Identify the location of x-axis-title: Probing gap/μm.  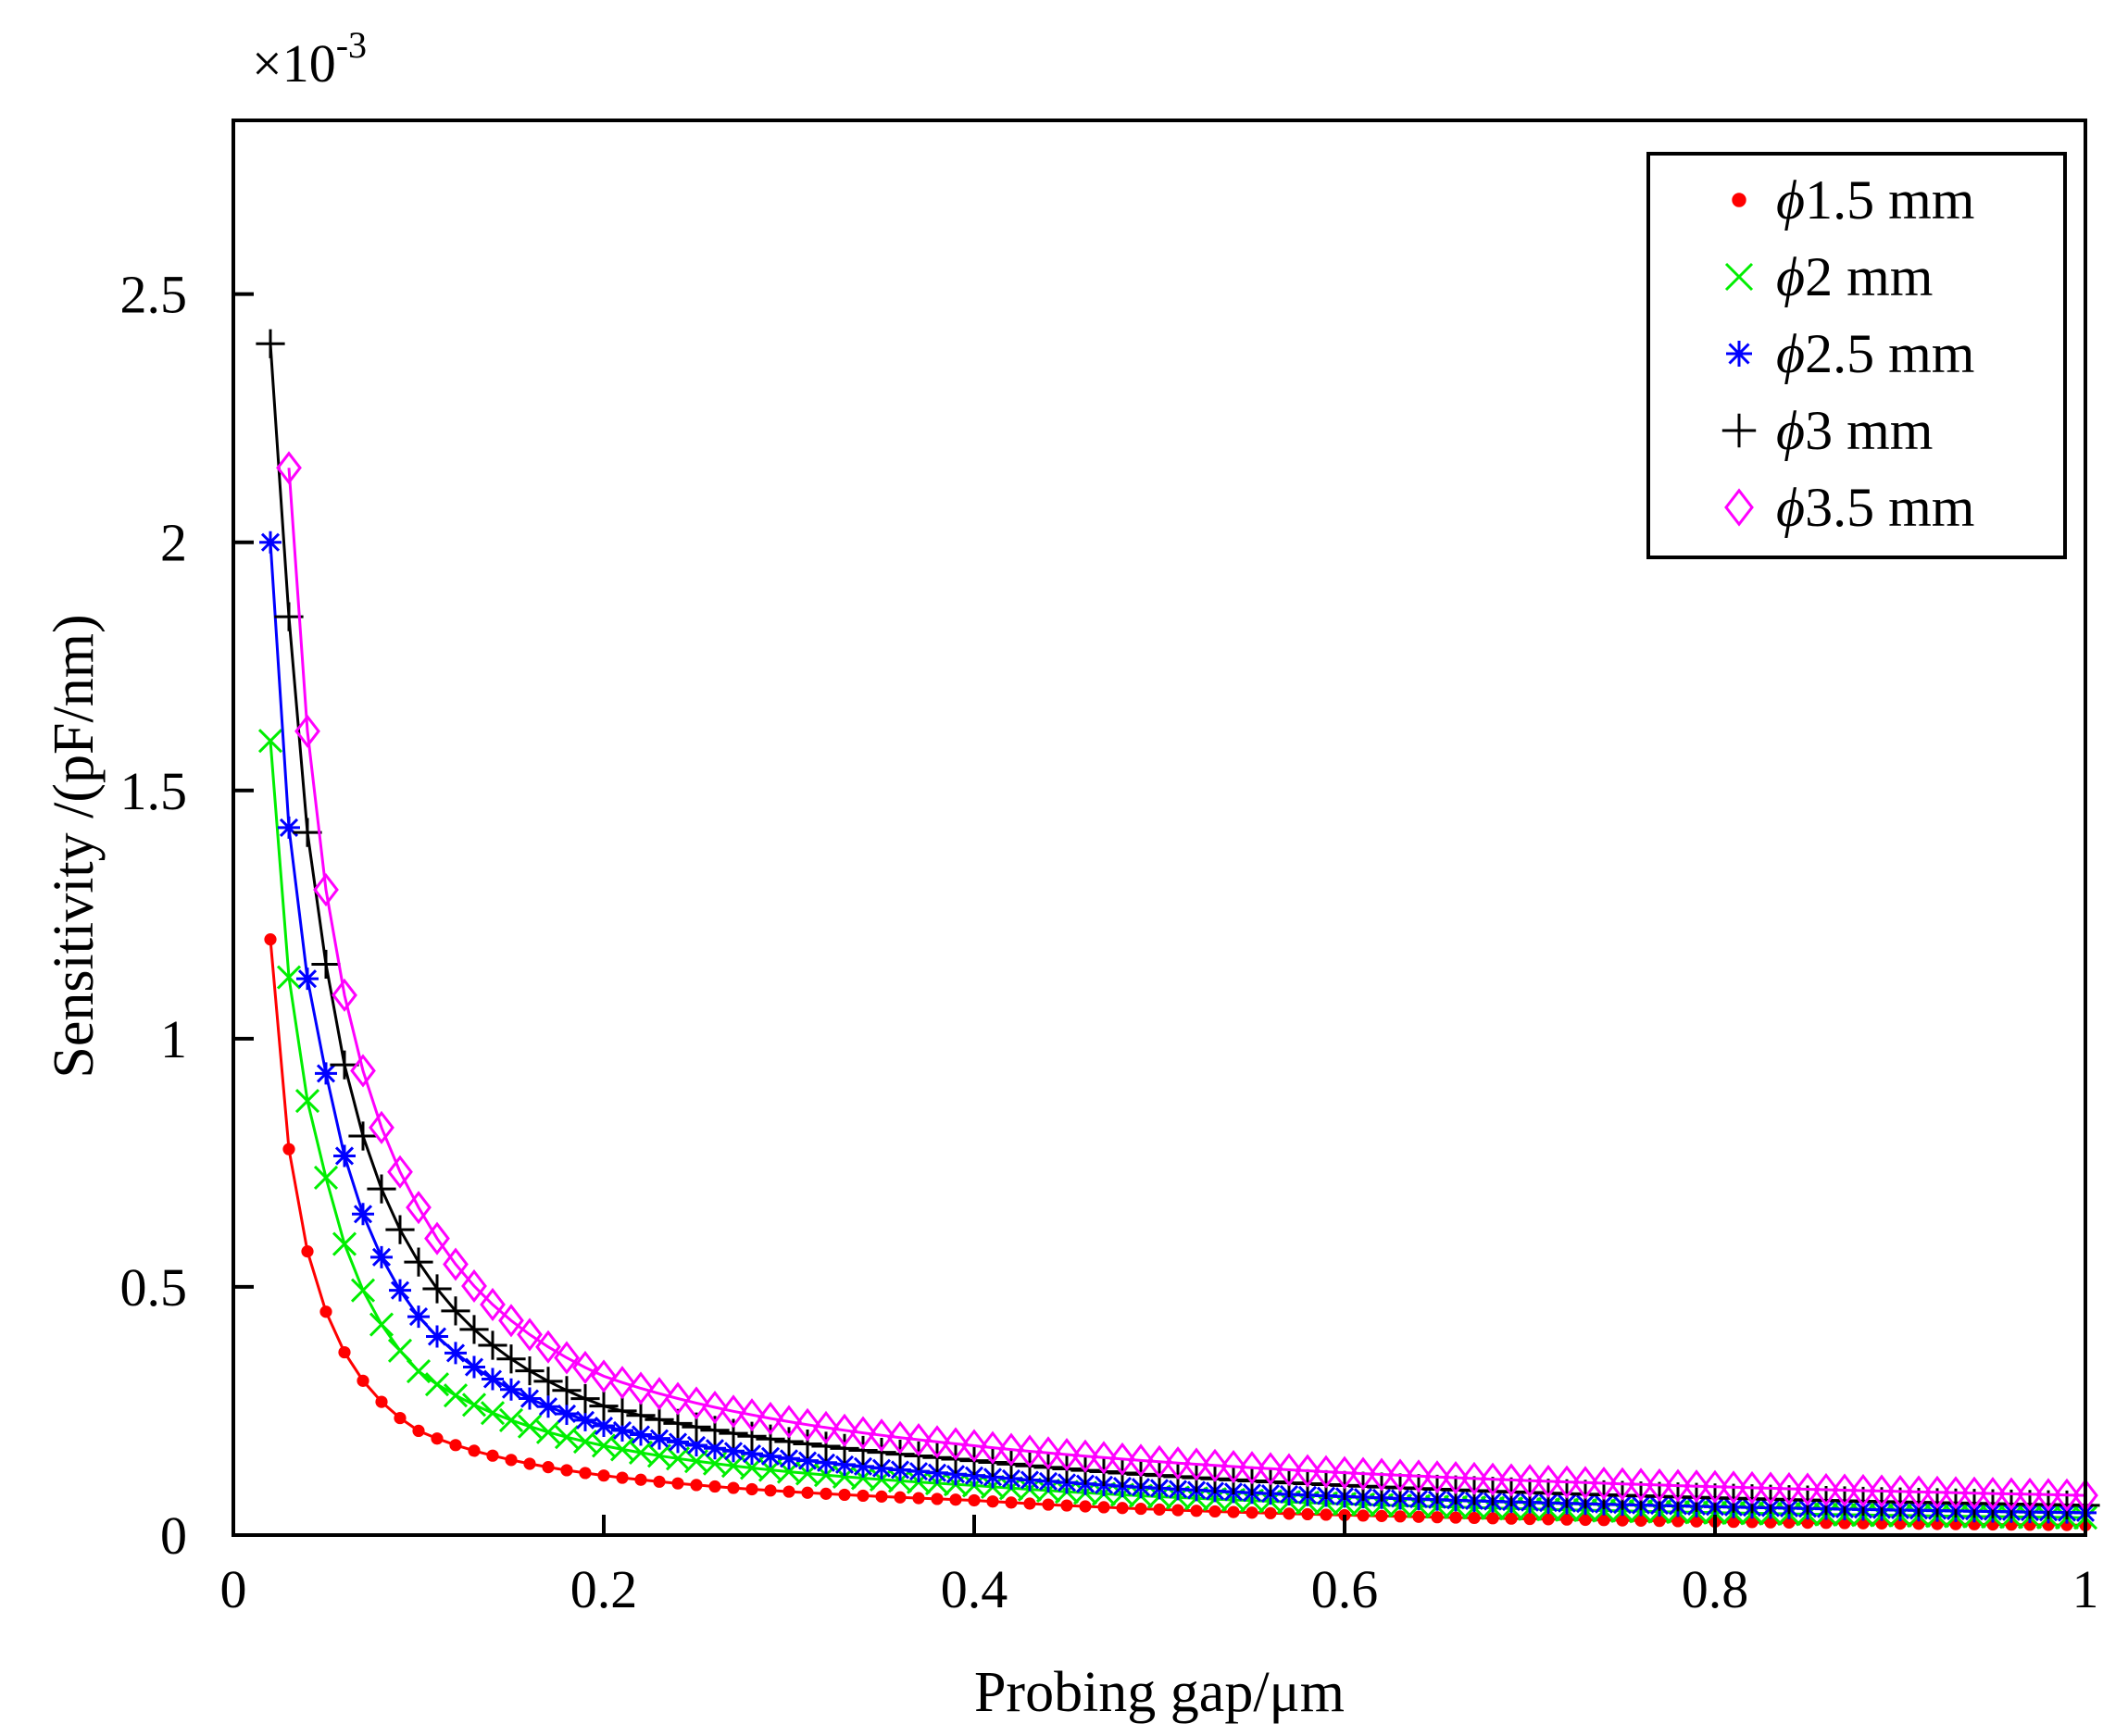
(1159, 1692).